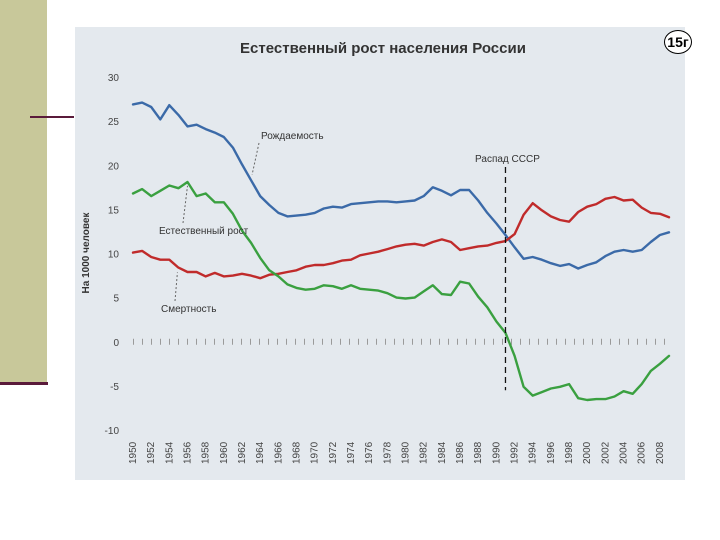 The image size is (720, 540). I want to click on x-tick-label: 1968, so click(297, 452).